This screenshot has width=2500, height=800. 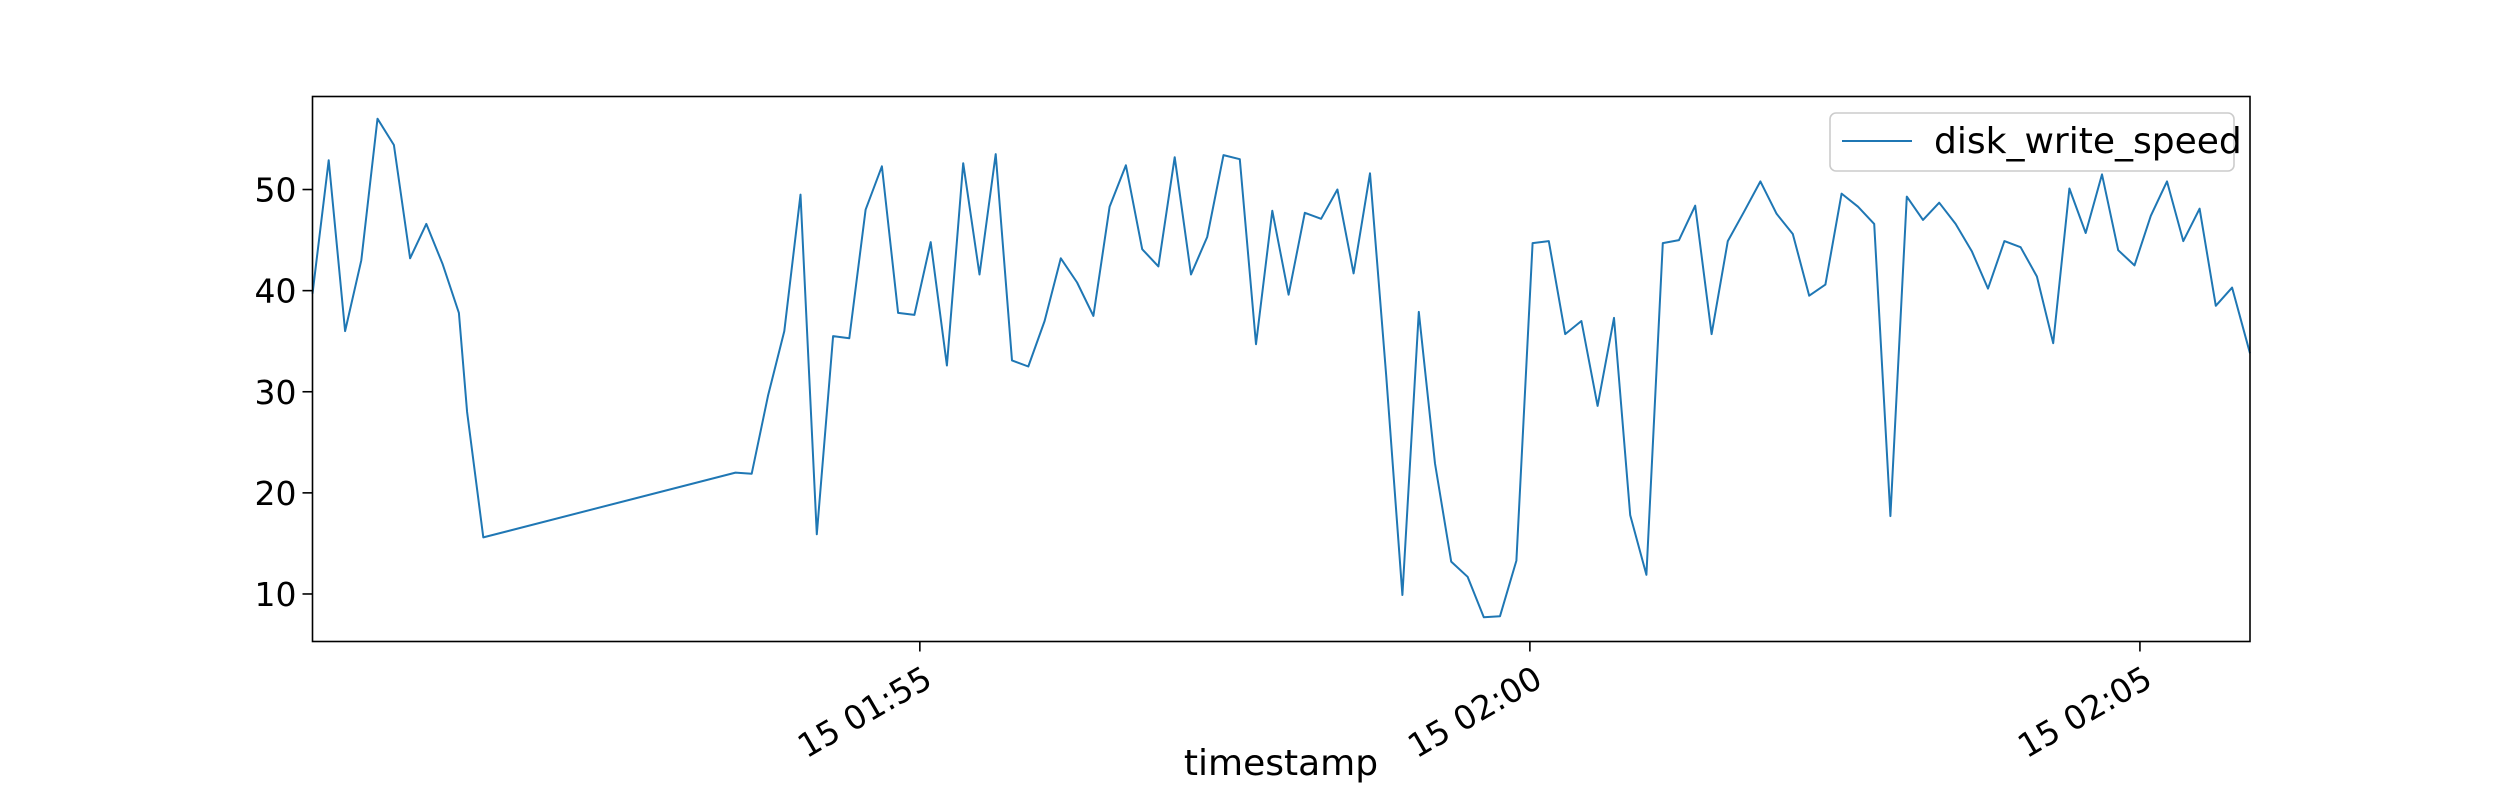 I want to click on y-tick-label: 20, so click(x=276, y=493).